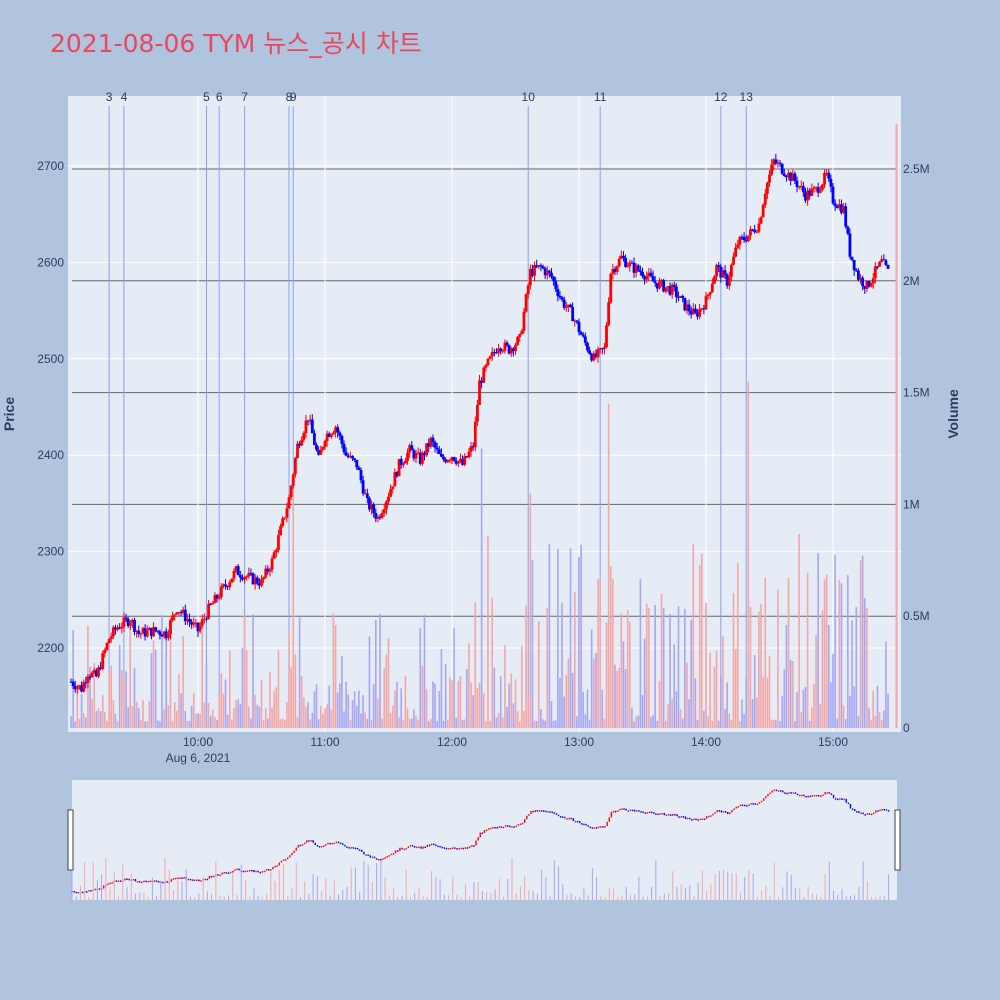 This screenshot has height=1000, width=1000. I want to click on time-tick-label: 13:00, so click(579, 742).